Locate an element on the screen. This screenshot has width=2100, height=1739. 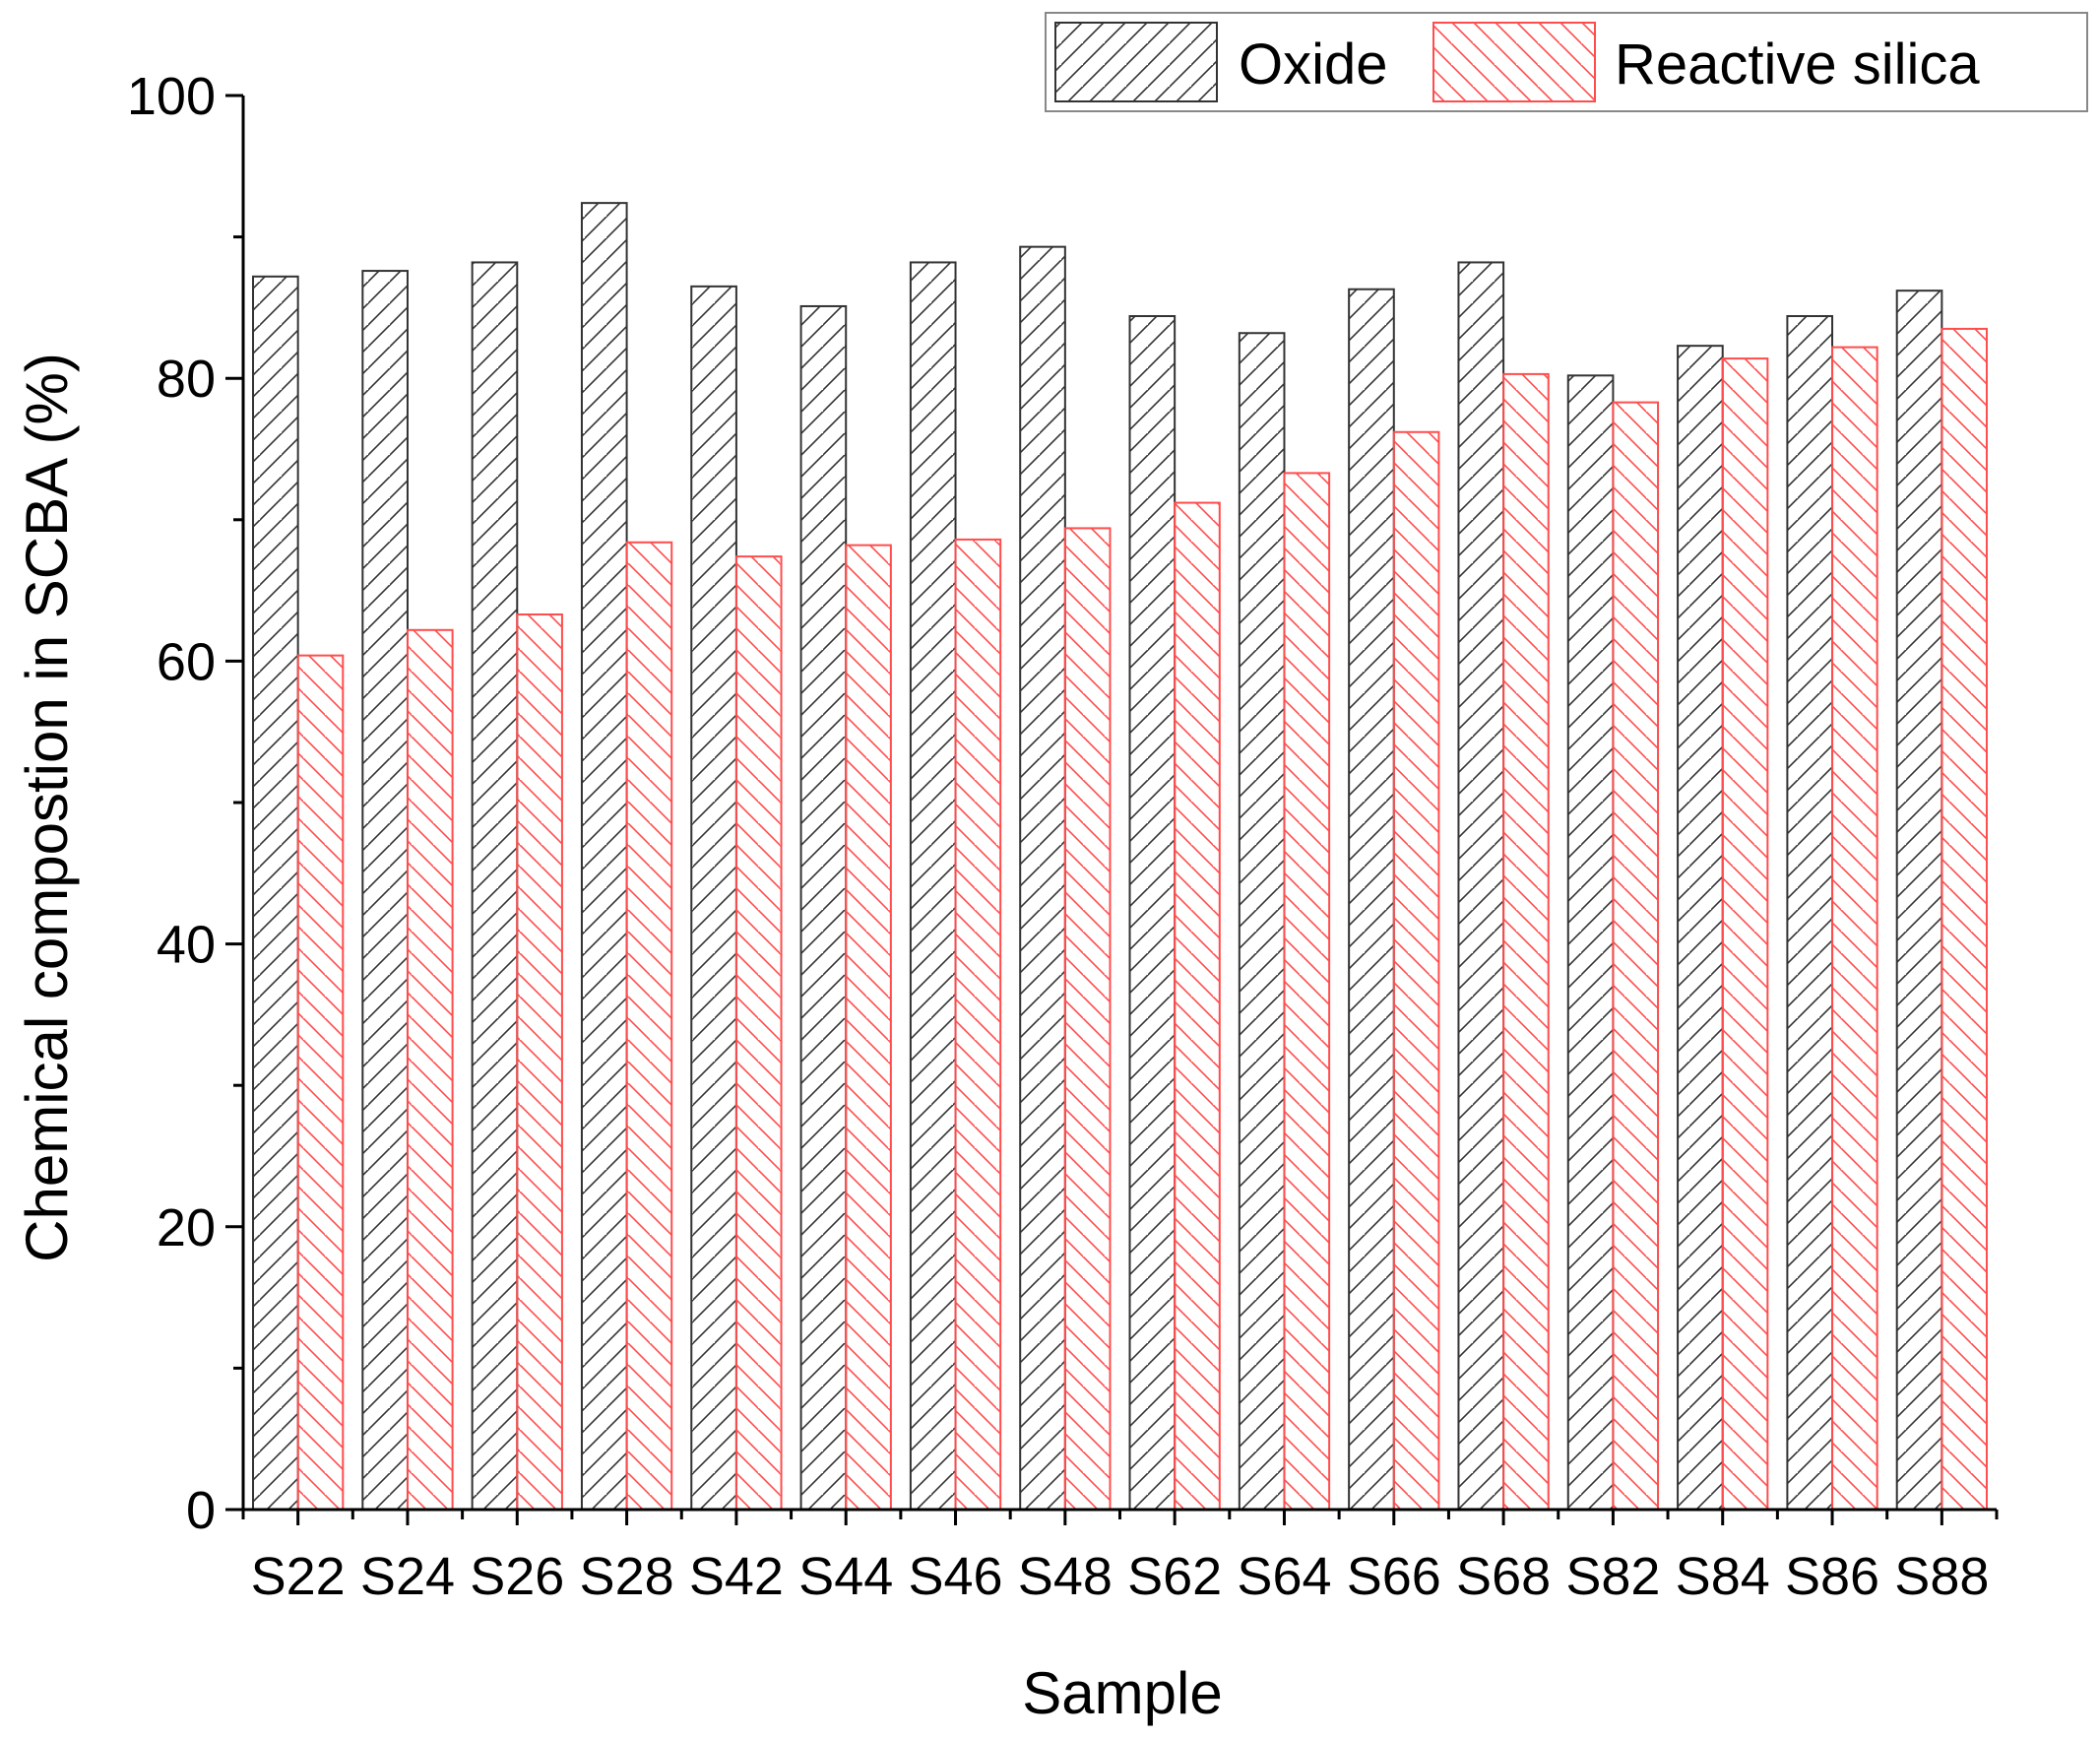
y-tick-label: 40 is located at coordinates (186, 945).